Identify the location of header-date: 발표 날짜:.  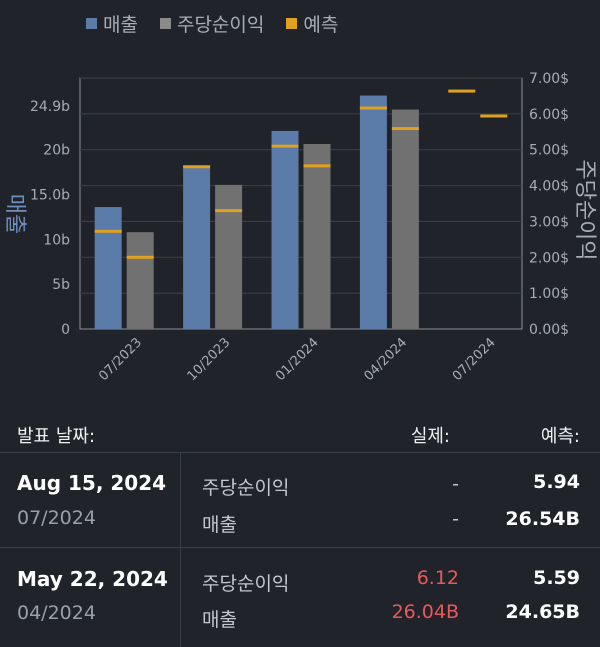
(56, 436).